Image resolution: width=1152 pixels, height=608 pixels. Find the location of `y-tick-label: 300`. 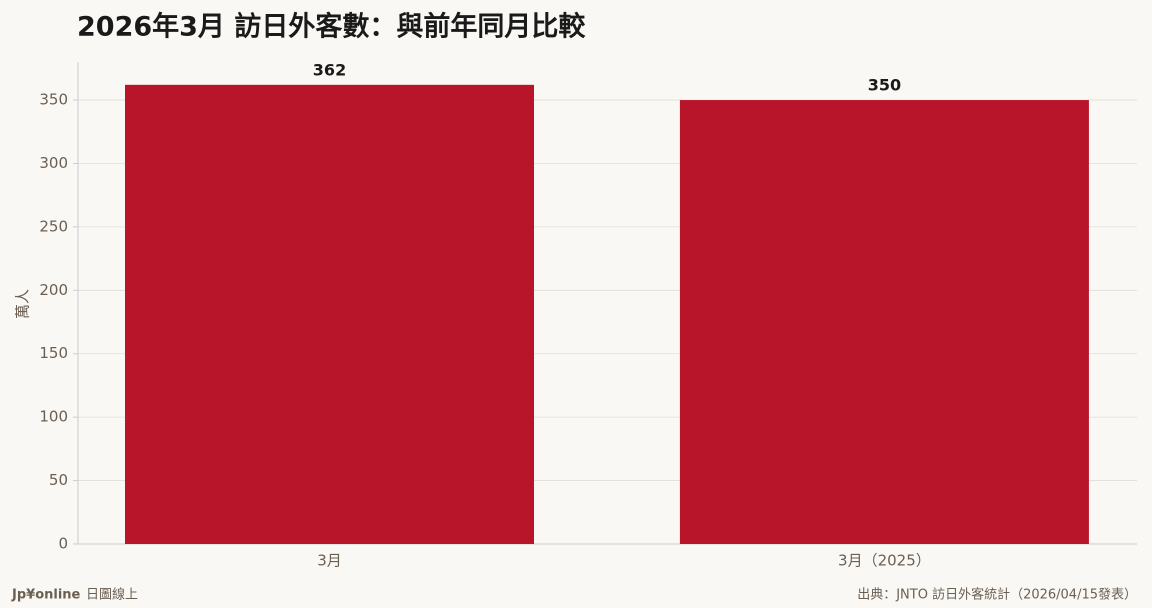

y-tick-label: 300 is located at coordinates (53, 163).